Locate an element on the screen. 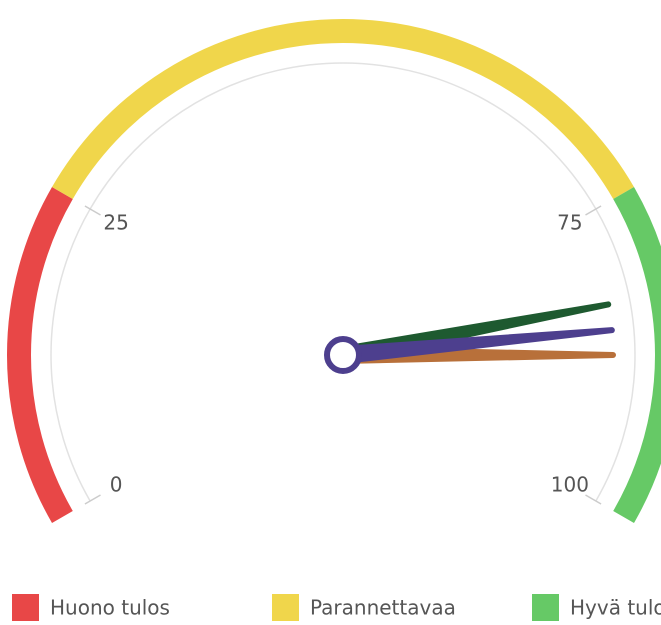 The image size is (661, 625). legend-label: Huono tulos is located at coordinates (110, 608).